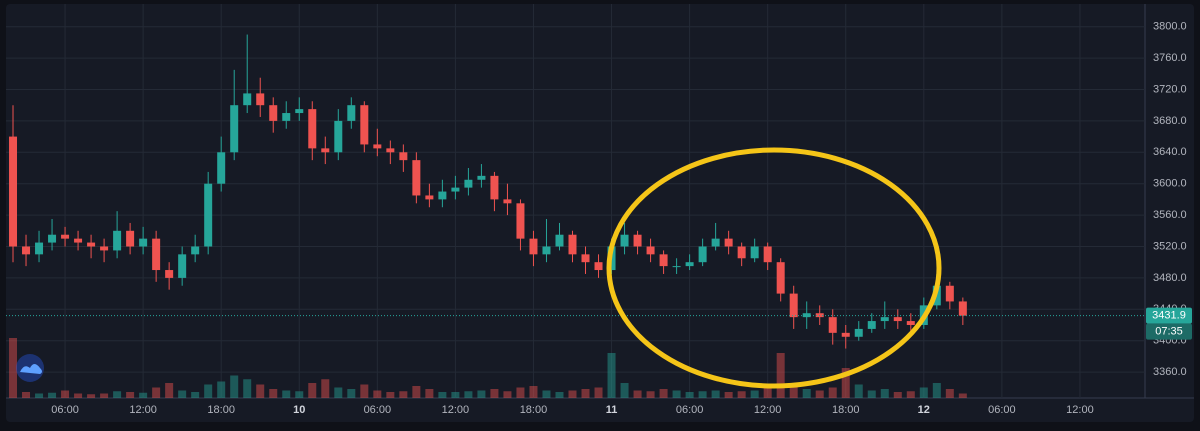 This screenshot has width=1200, height=431. I want to click on x-tick-label: 10, so click(299, 410).